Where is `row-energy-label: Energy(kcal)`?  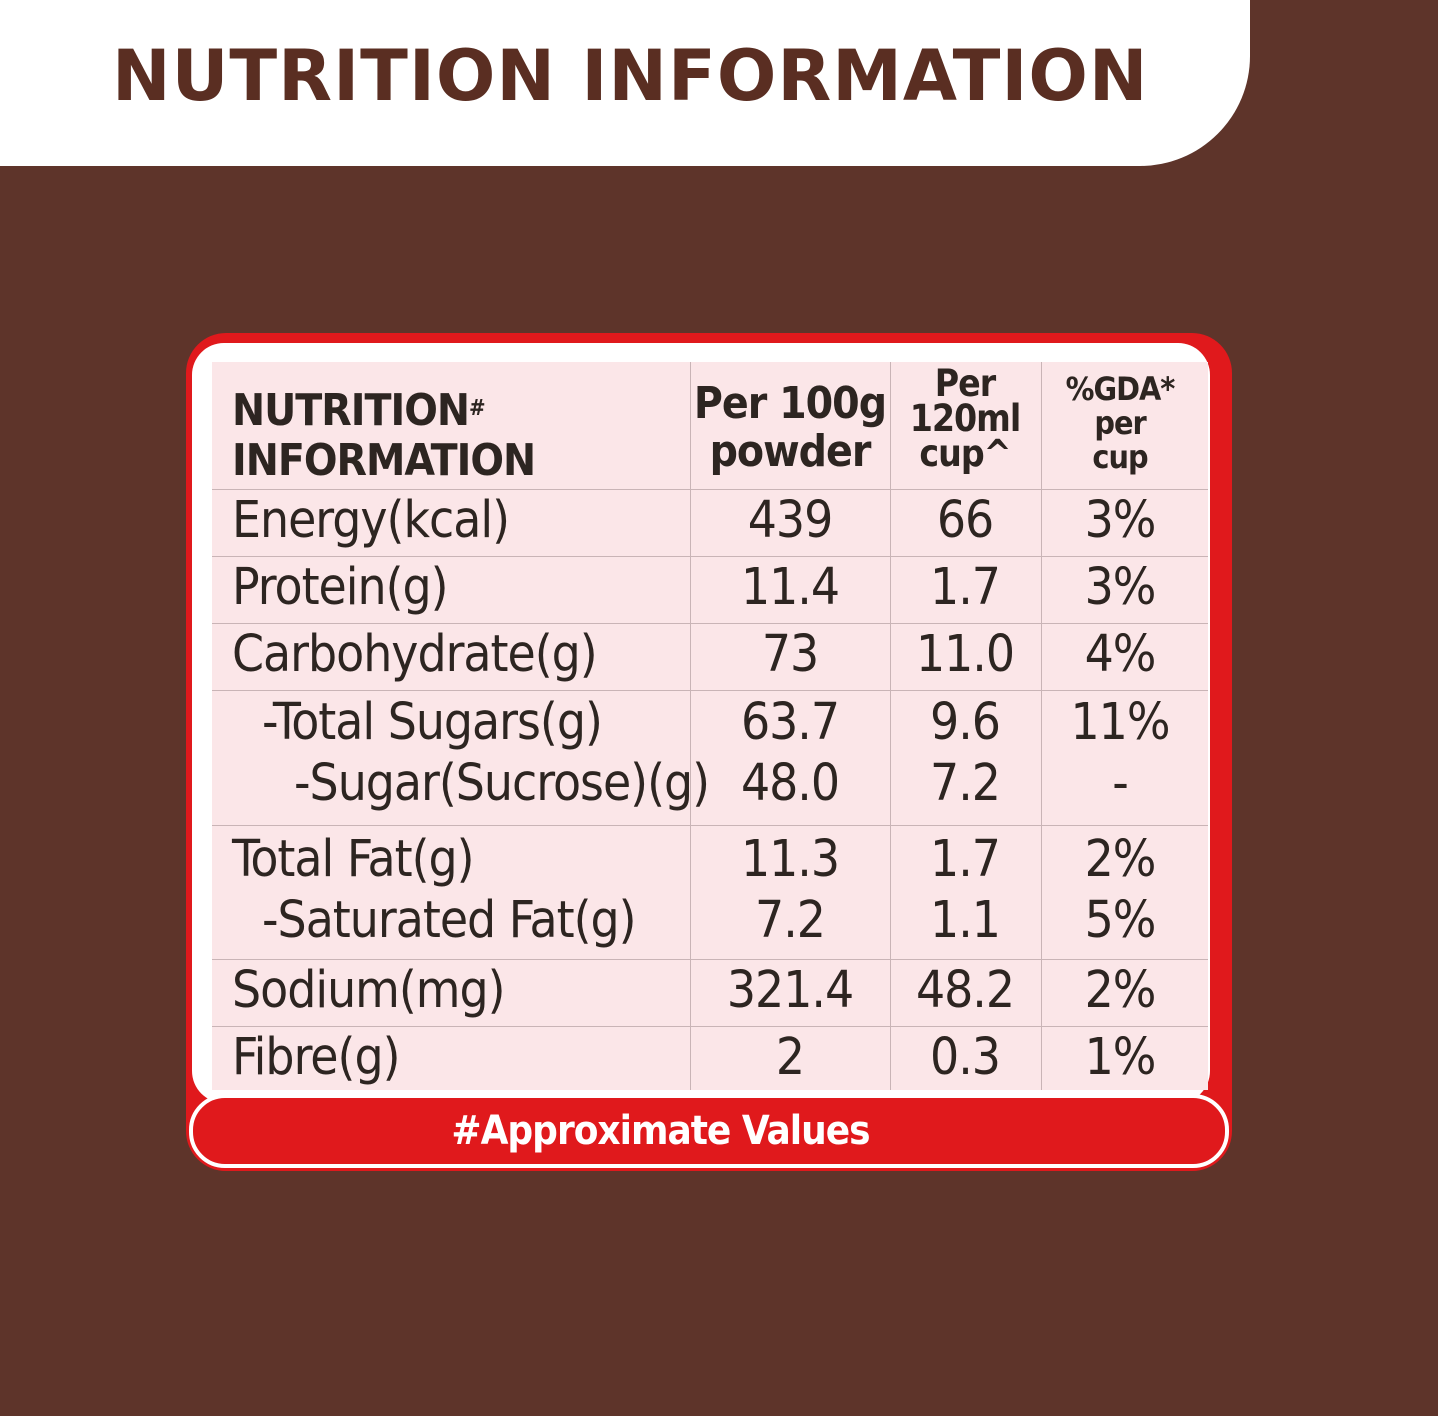 row-energy-label: Energy(kcal) is located at coordinates (371, 520).